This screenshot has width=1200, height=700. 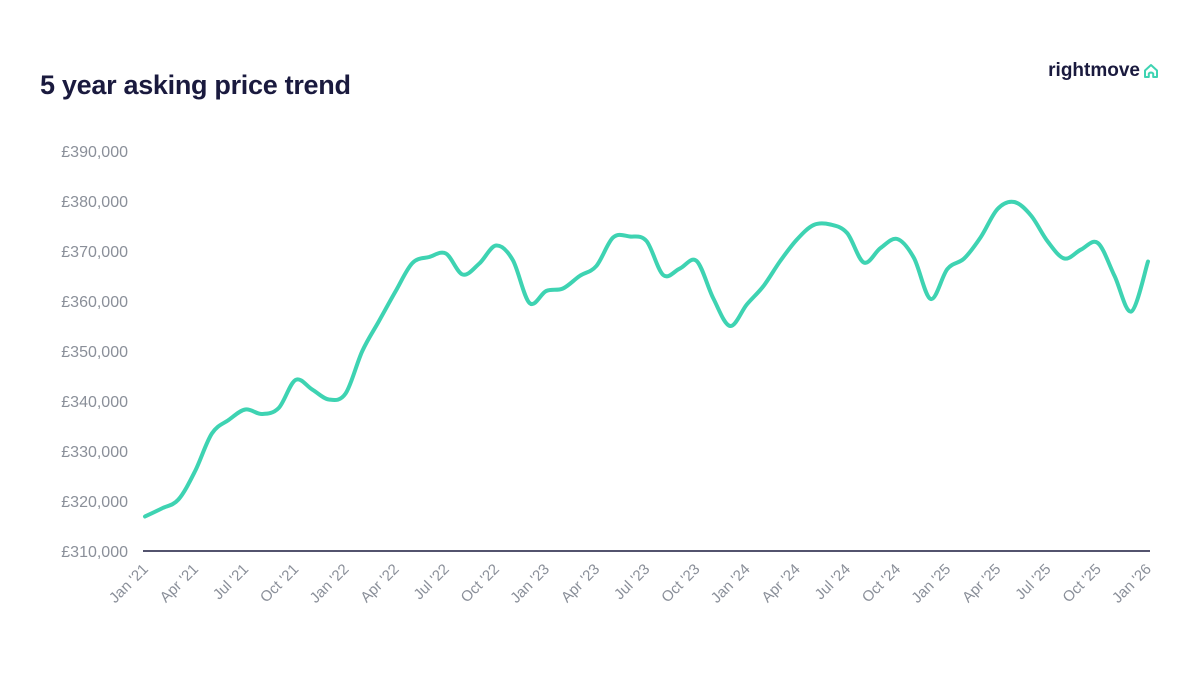 I want to click on x-tick-label: Jan '24, so click(x=731, y=584).